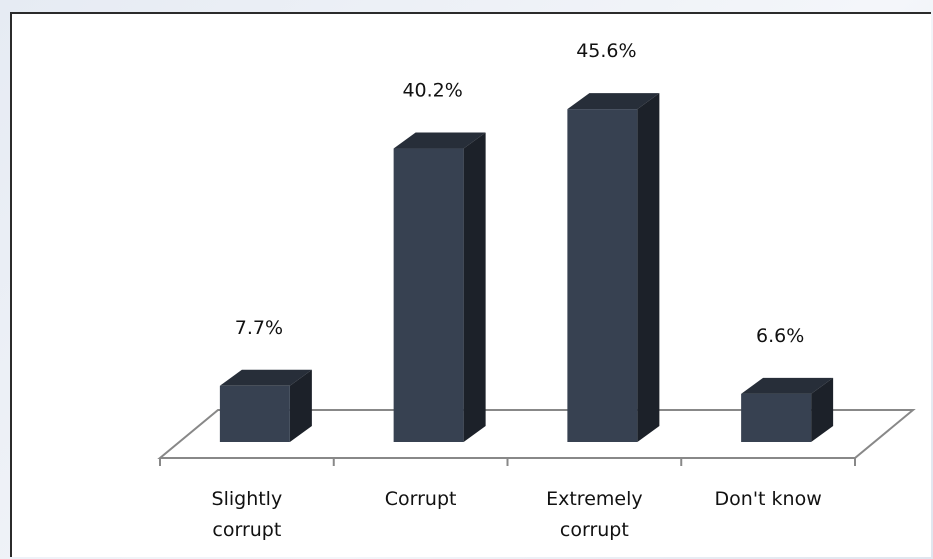 The image size is (933, 559). What do you see at coordinates (536, 434) in the screenshot?
I see `floor` at bounding box center [536, 434].